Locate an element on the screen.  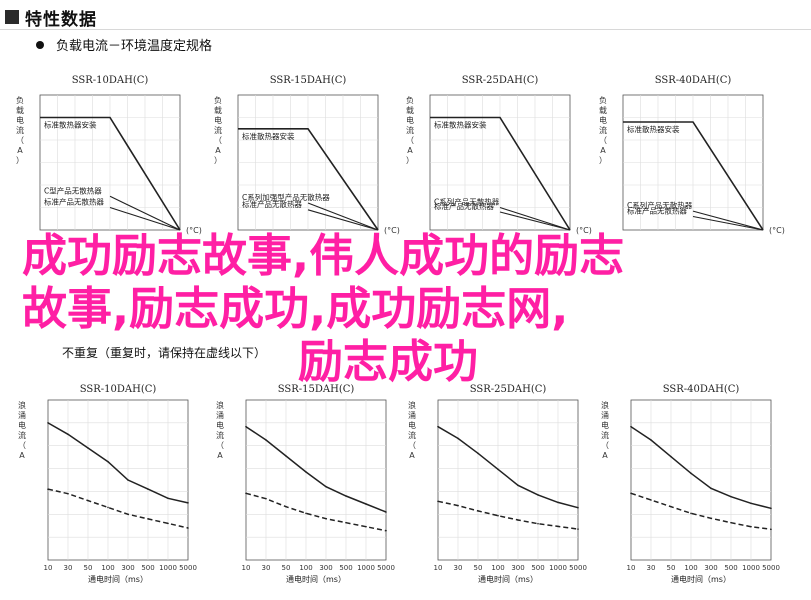
series-label: 标准产品无散热器 is located at coordinates (464, 206).